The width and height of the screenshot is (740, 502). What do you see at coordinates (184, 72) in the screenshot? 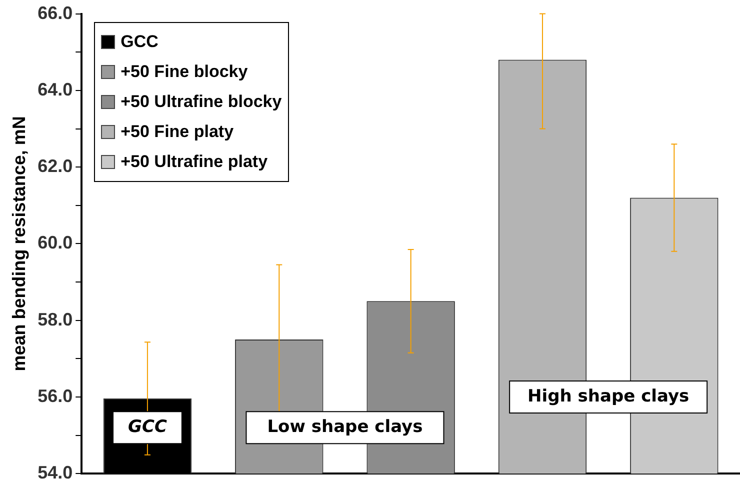
I see `legend-label: +50 Fine blocky` at bounding box center [184, 72].